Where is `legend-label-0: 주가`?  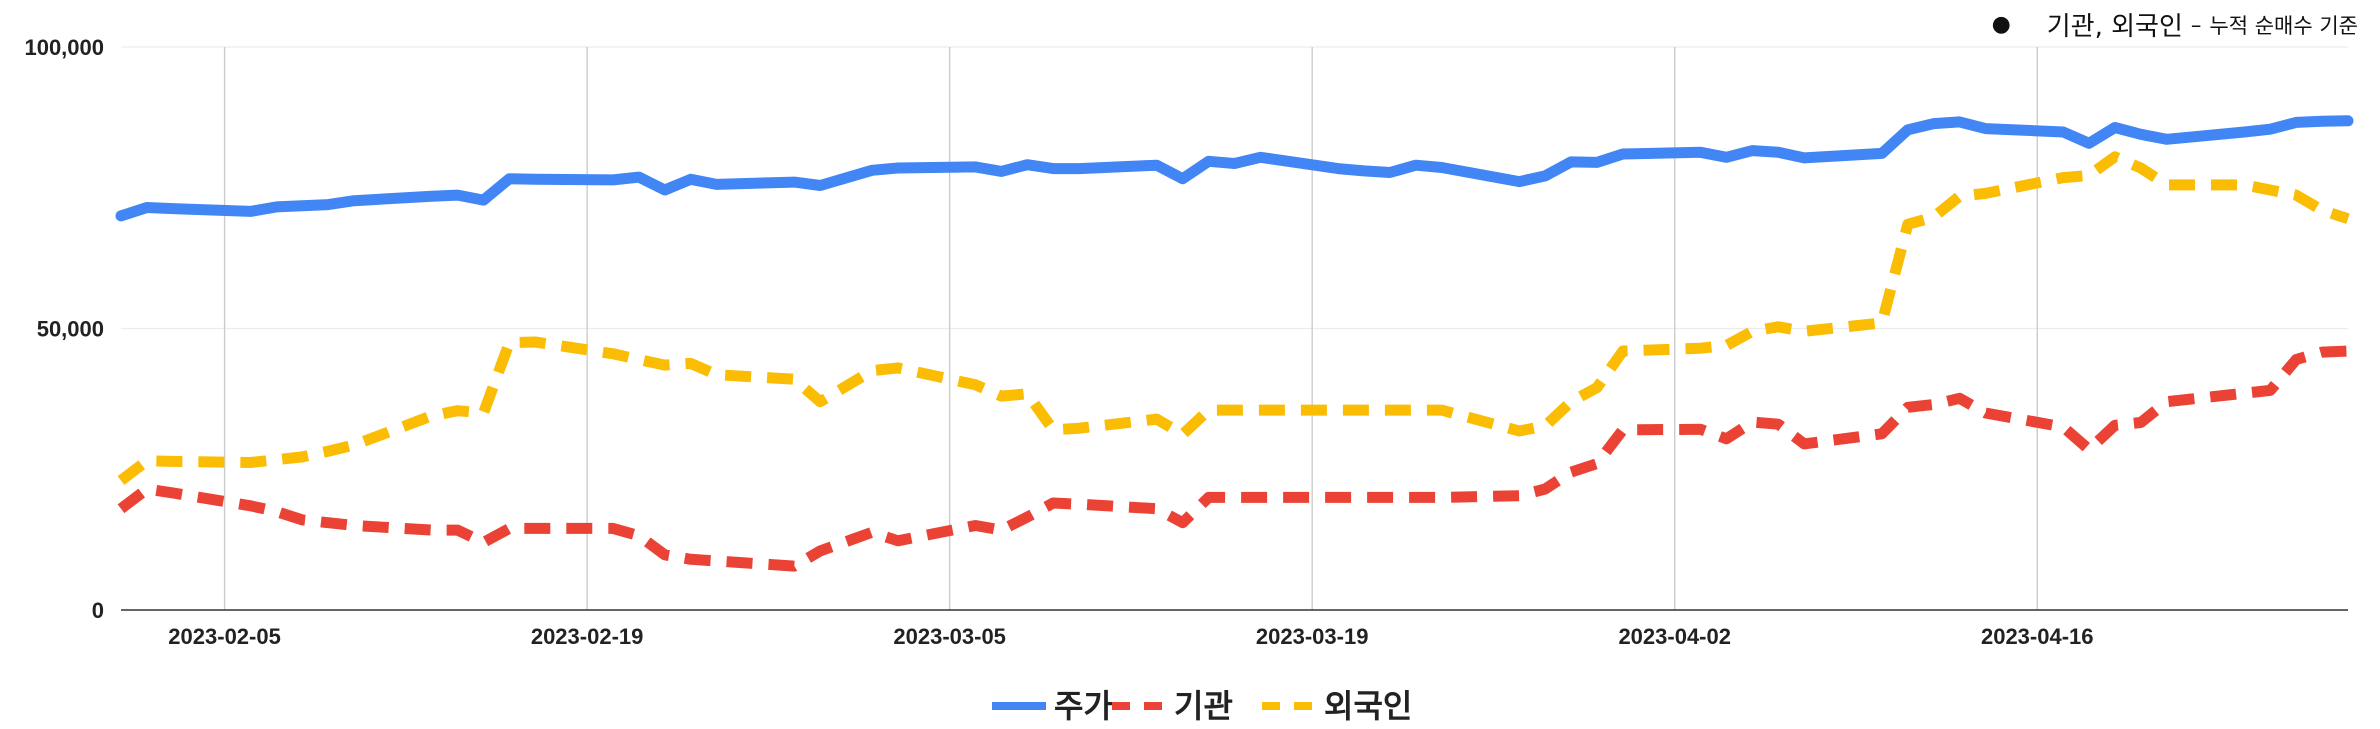 legend-label-0: 주가 is located at coordinates (1083, 706).